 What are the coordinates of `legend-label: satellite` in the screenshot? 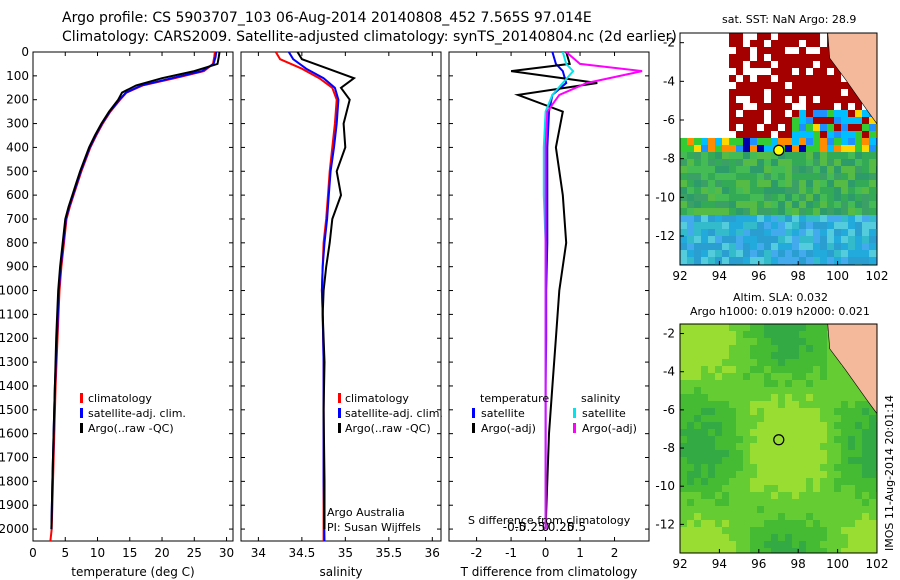 It's located at (604, 413).